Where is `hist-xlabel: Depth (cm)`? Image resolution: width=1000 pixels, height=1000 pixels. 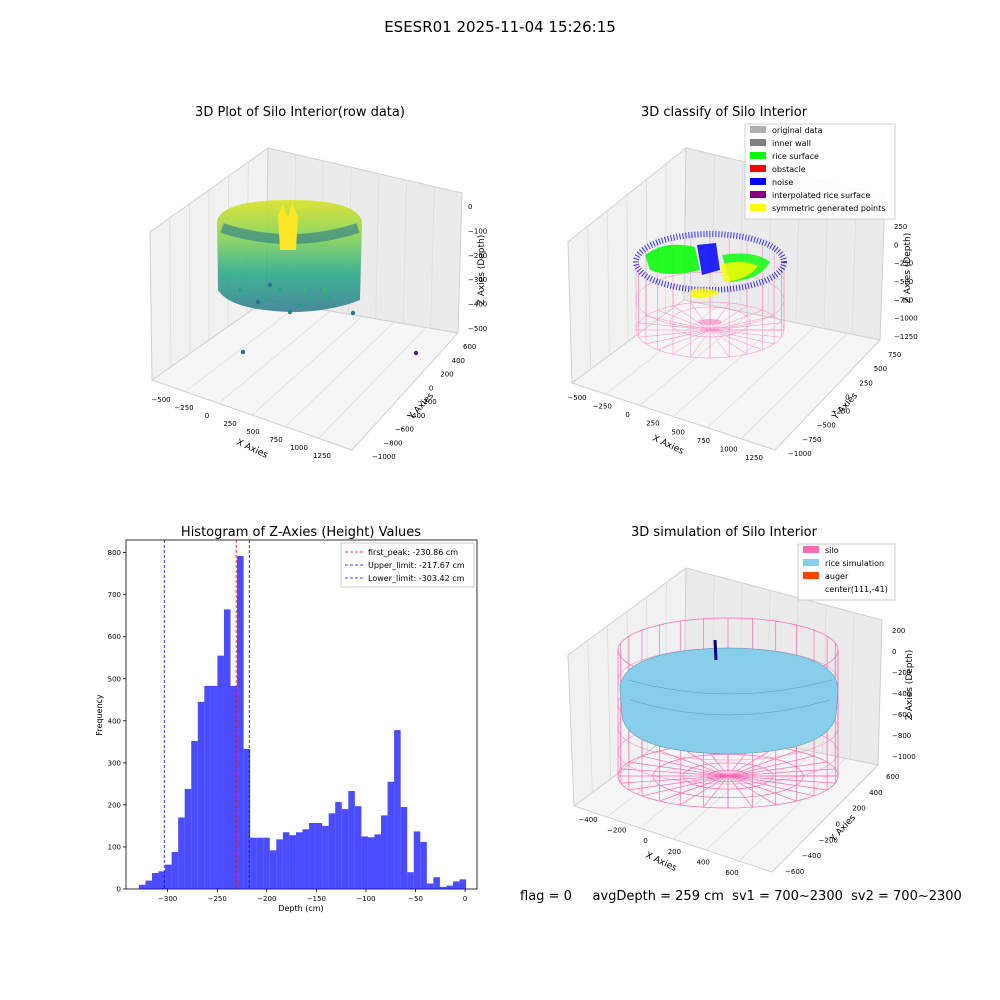 hist-xlabel: Depth (cm) is located at coordinates (300, 908).